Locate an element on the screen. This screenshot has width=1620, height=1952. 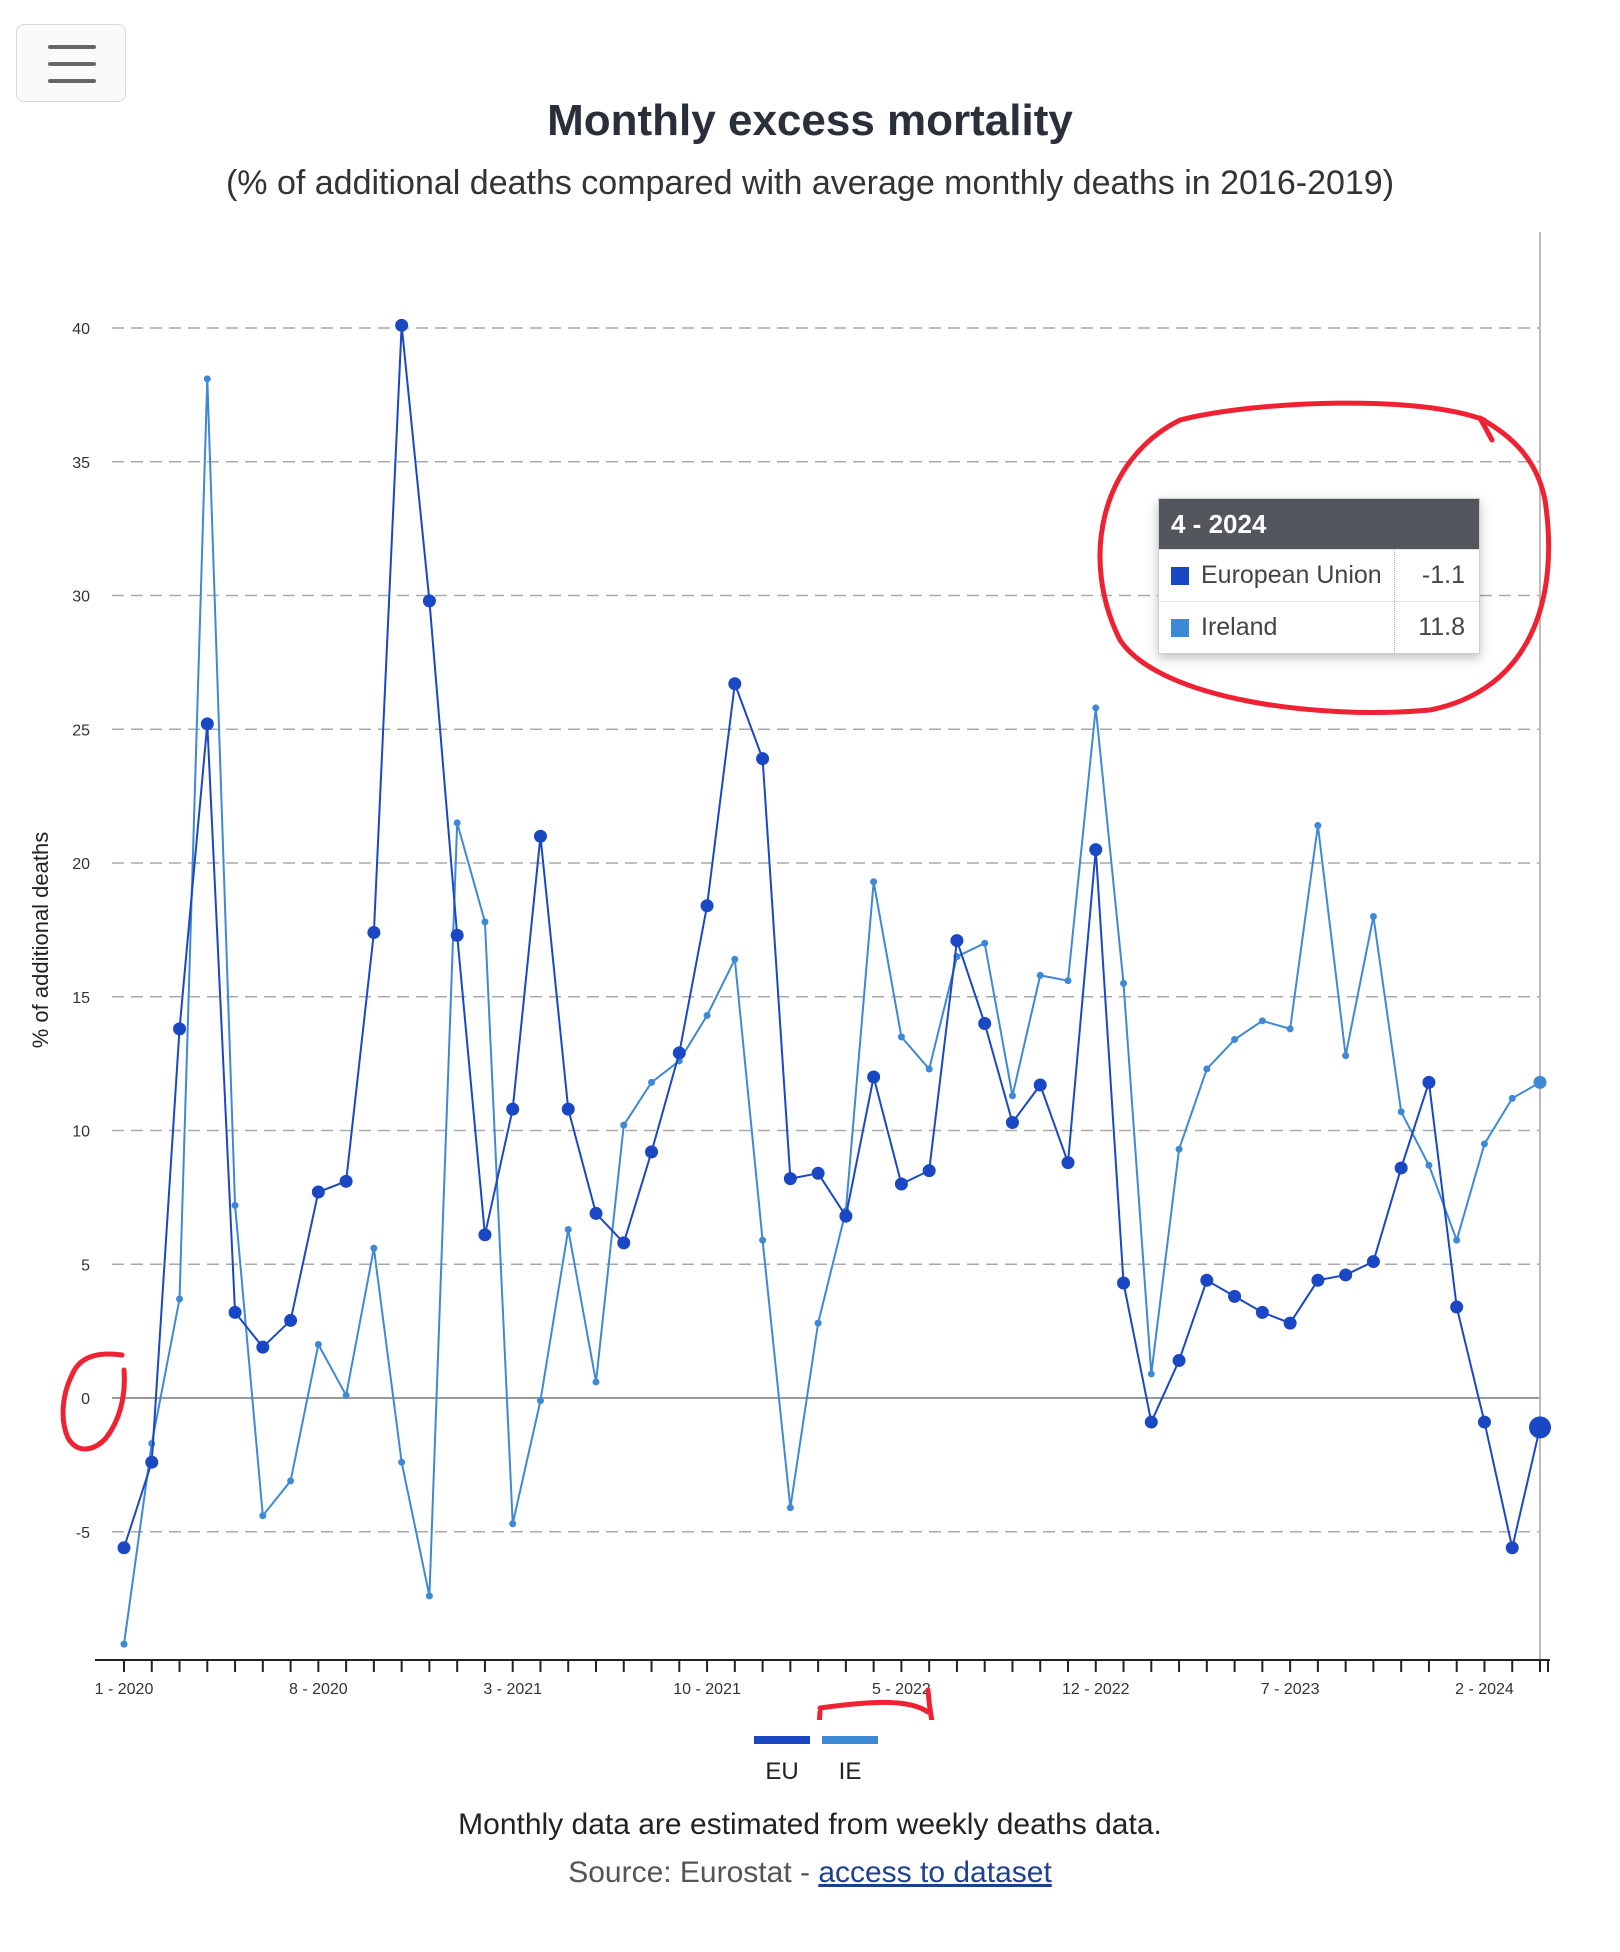
legend-item-ie: IE is located at coordinates (850, 1761).